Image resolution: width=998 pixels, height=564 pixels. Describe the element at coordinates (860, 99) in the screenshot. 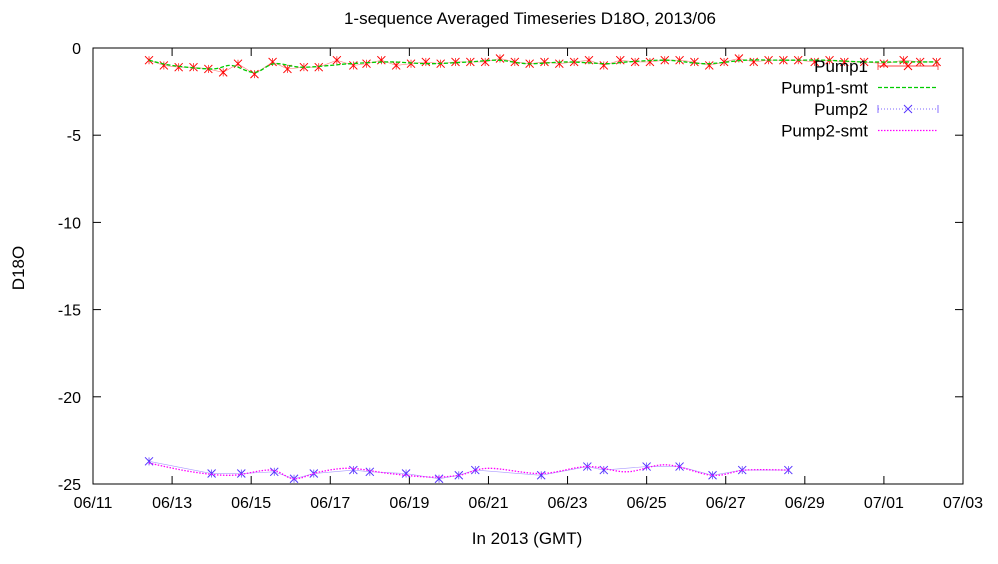

I see `legend: Pump1 Pump1-smt Pump2 Pump2-smt` at that location.